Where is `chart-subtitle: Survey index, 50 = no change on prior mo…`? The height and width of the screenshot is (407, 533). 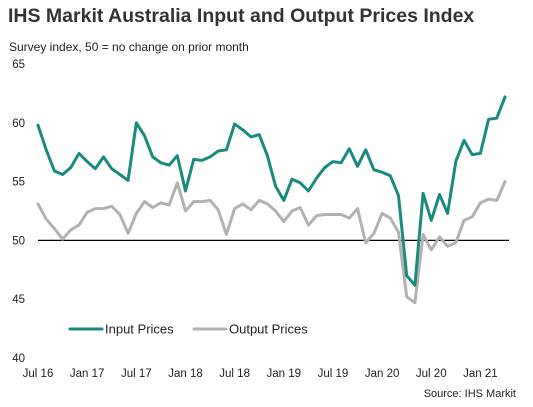
chart-subtitle: Survey index, 50 = no change on prior mo… is located at coordinates (129, 47).